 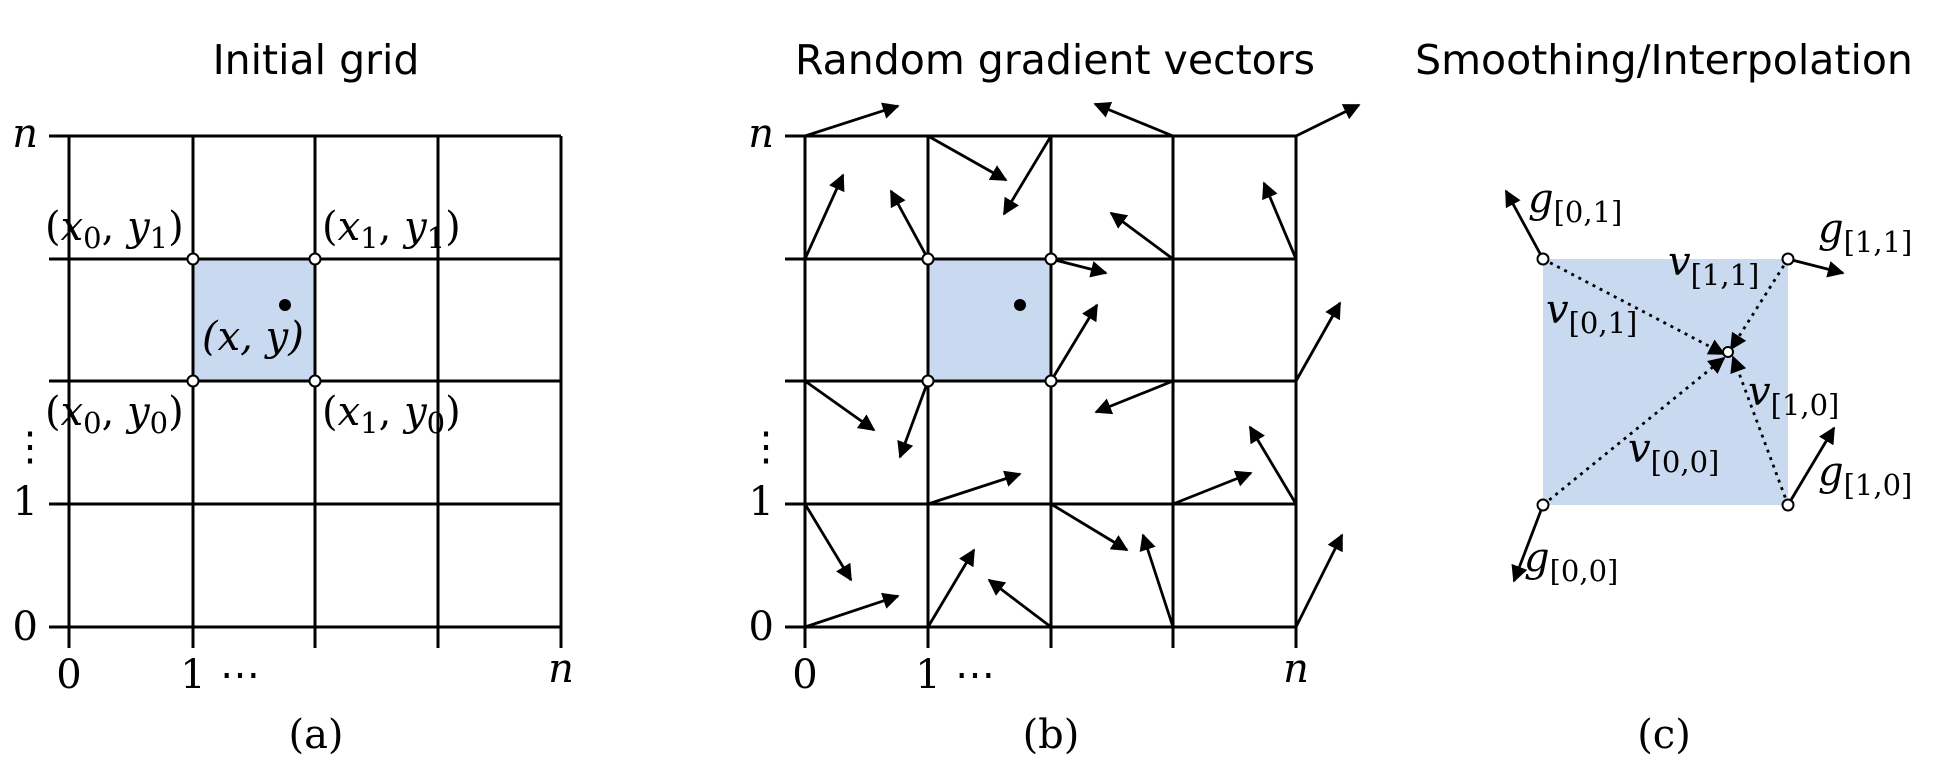 I want to click on panel-a-vertical-ellipsis: ⋮, so click(x=30, y=447).